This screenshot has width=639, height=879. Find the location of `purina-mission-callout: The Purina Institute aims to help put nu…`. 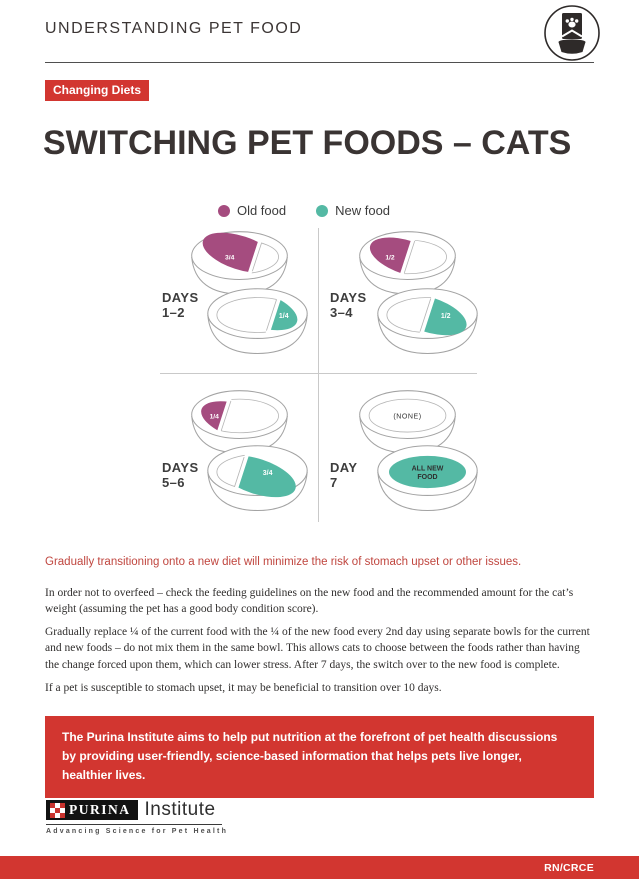

purina-mission-callout: The Purina Institute aims to help put nu… is located at coordinates (319, 757).